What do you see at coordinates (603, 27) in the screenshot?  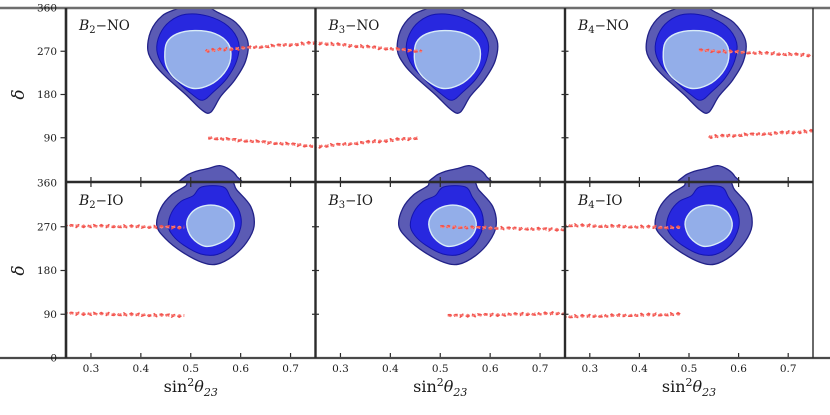 I see `panel-label: B4−NO` at bounding box center [603, 27].